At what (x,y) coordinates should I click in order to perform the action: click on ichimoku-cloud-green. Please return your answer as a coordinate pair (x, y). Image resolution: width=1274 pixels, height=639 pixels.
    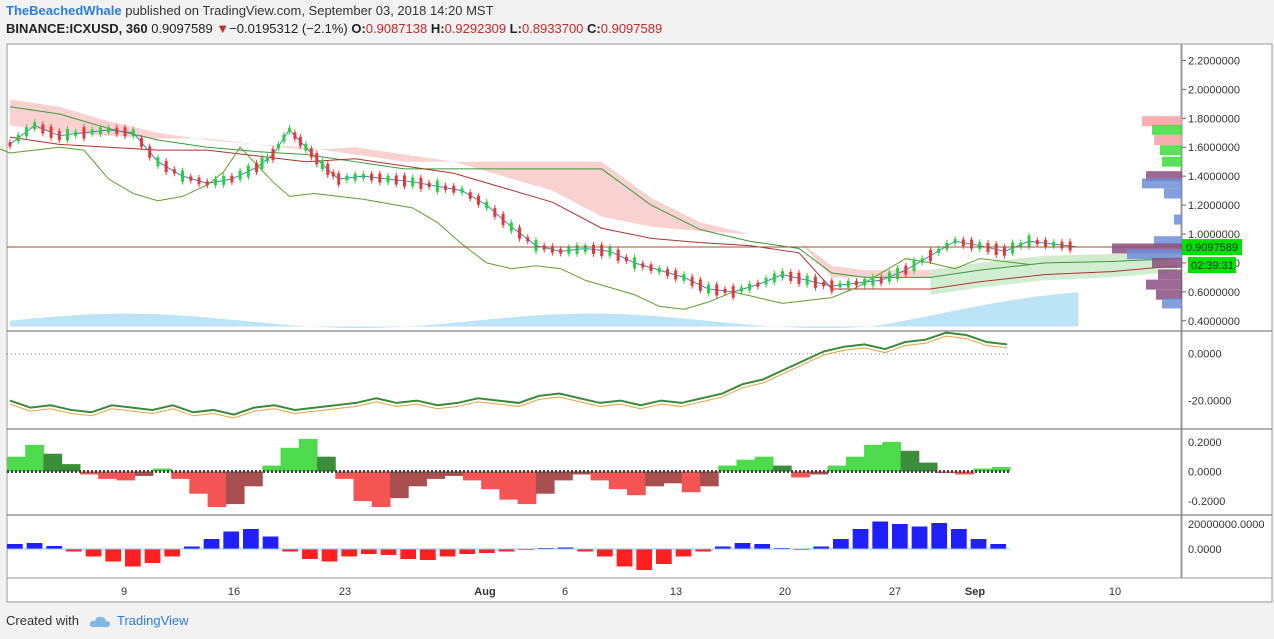
    Looking at the image, I should click on (1053, 273).